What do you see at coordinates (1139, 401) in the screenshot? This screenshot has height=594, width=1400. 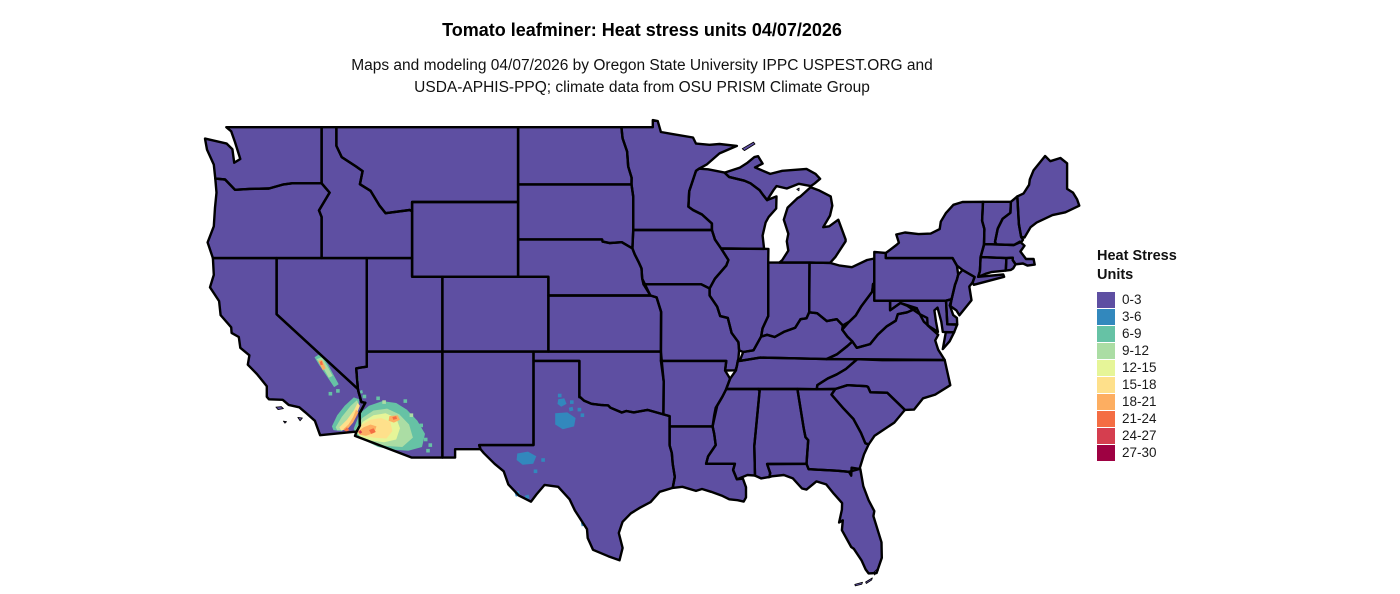 I see `legend-label: 18-21` at bounding box center [1139, 401].